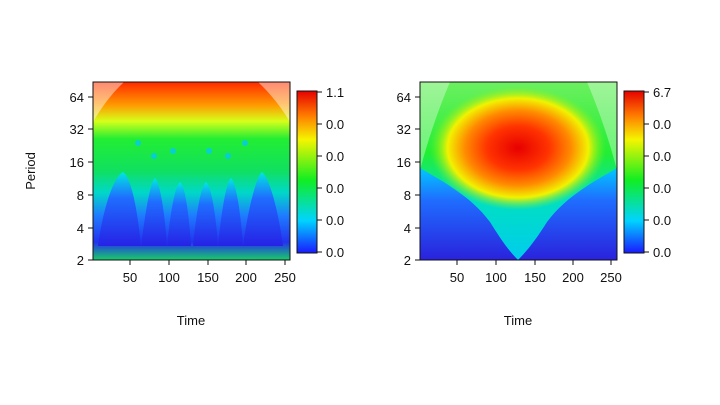 The image size is (720, 405). I want to click on colorbar-2-scale, so click(634, 172).